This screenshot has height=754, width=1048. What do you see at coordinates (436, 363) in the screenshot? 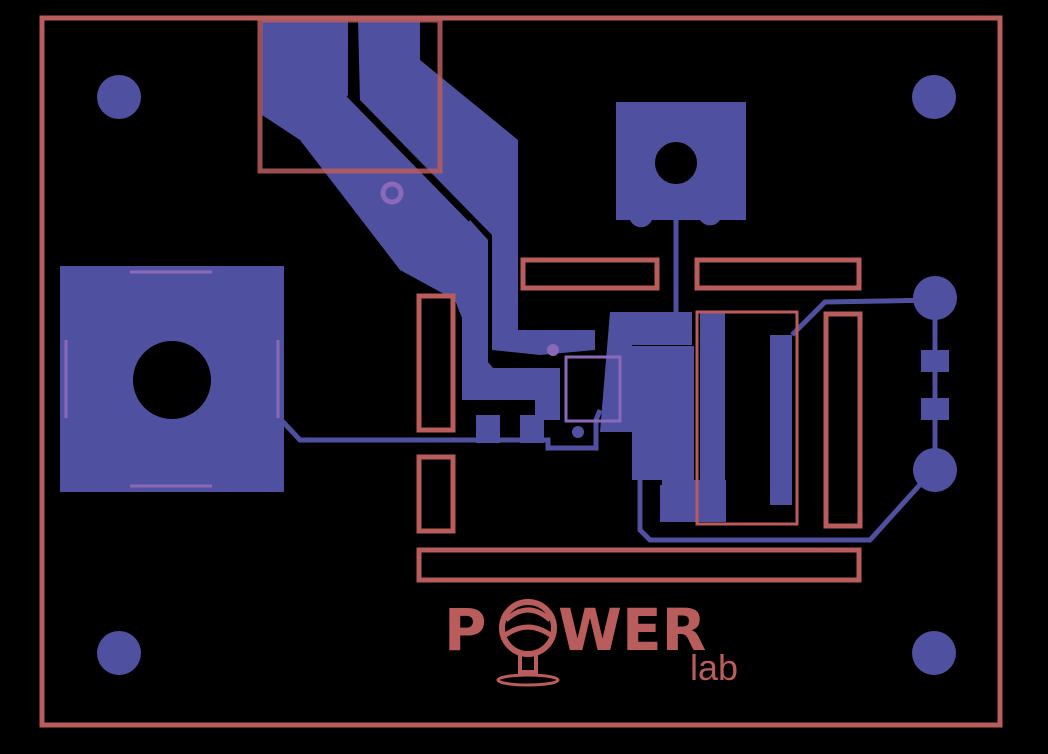
I see `capacitor-c1-outline` at bounding box center [436, 363].